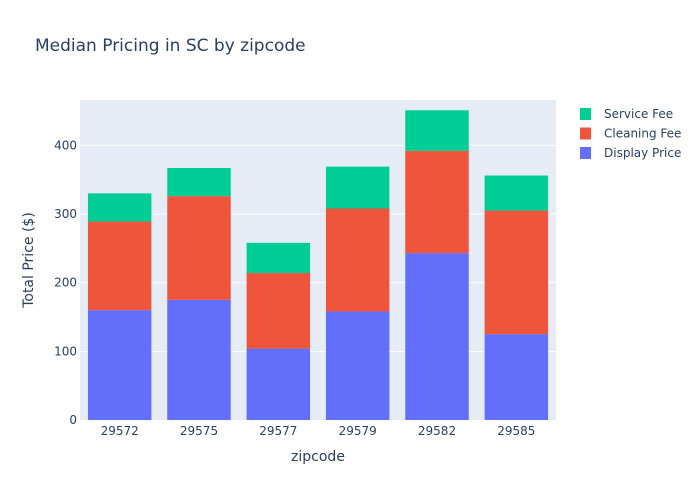 Image resolution: width=700 pixels, height=500 pixels. I want to click on y-axis-ticks: 0 100 200 300 400, so click(65, 282).